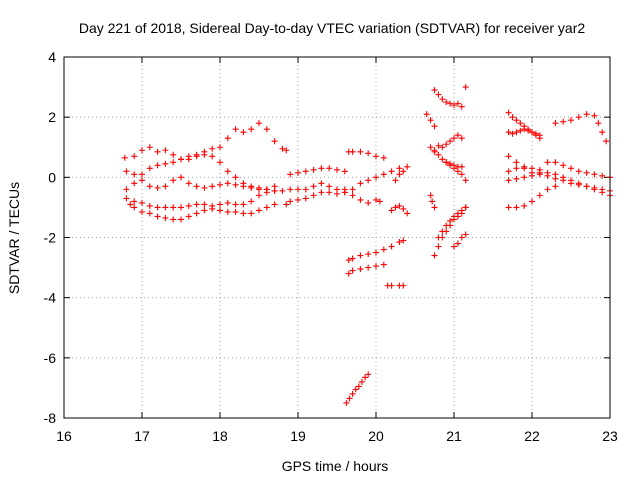 Image resolution: width=640 pixels, height=480 pixels. I want to click on series-trace-m, so click(357, 388).